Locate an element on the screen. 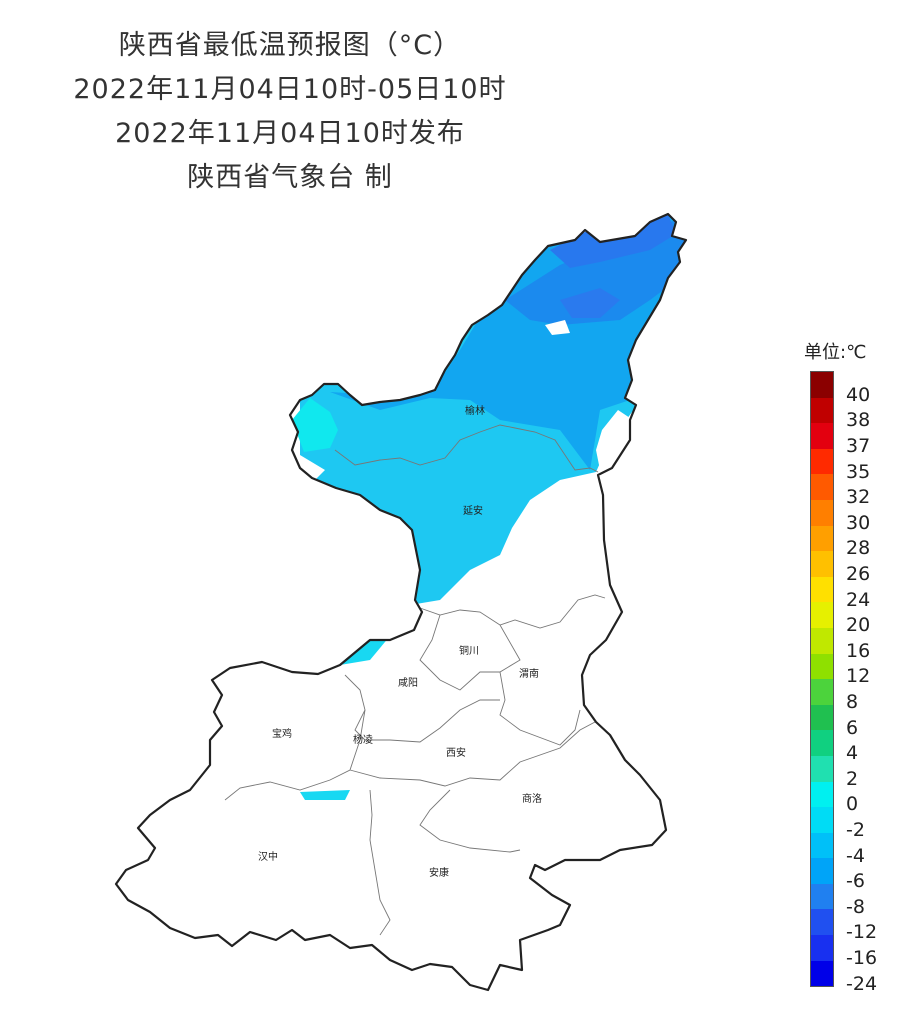 Image resolution: width=900 pixels, height=1020 pixels. legend-label: 6 is located at coordinates (852, 727).